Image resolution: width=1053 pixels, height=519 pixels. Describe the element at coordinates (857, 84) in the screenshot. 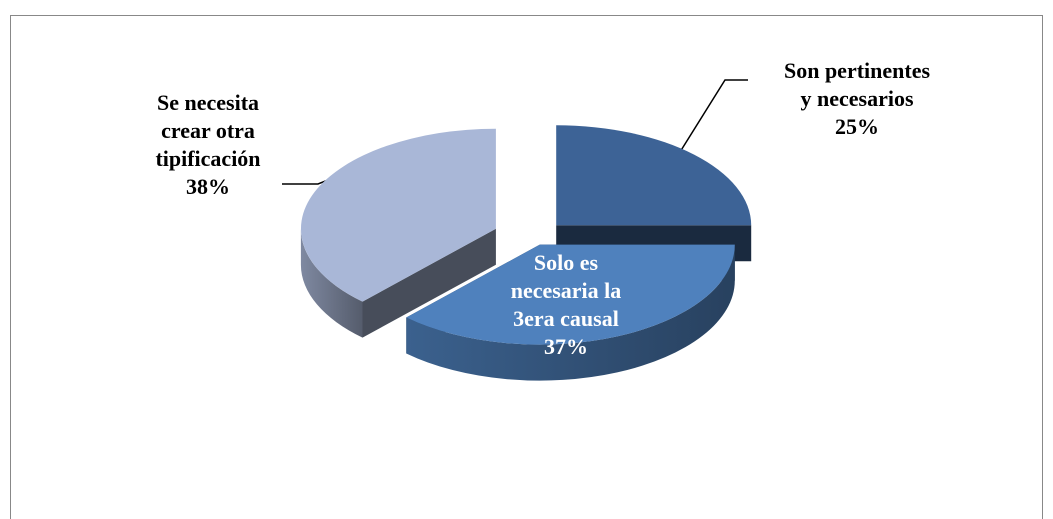

I see `data-label: Son pertinentes y necesarios` at that location.